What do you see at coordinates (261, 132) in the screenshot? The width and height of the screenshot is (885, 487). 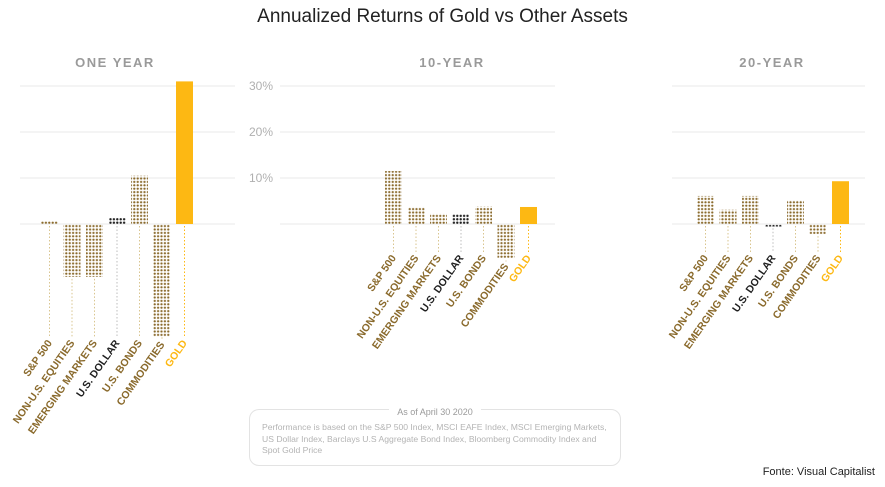 I see `y-tick-label: 20%` at bounding box center [261, 132].